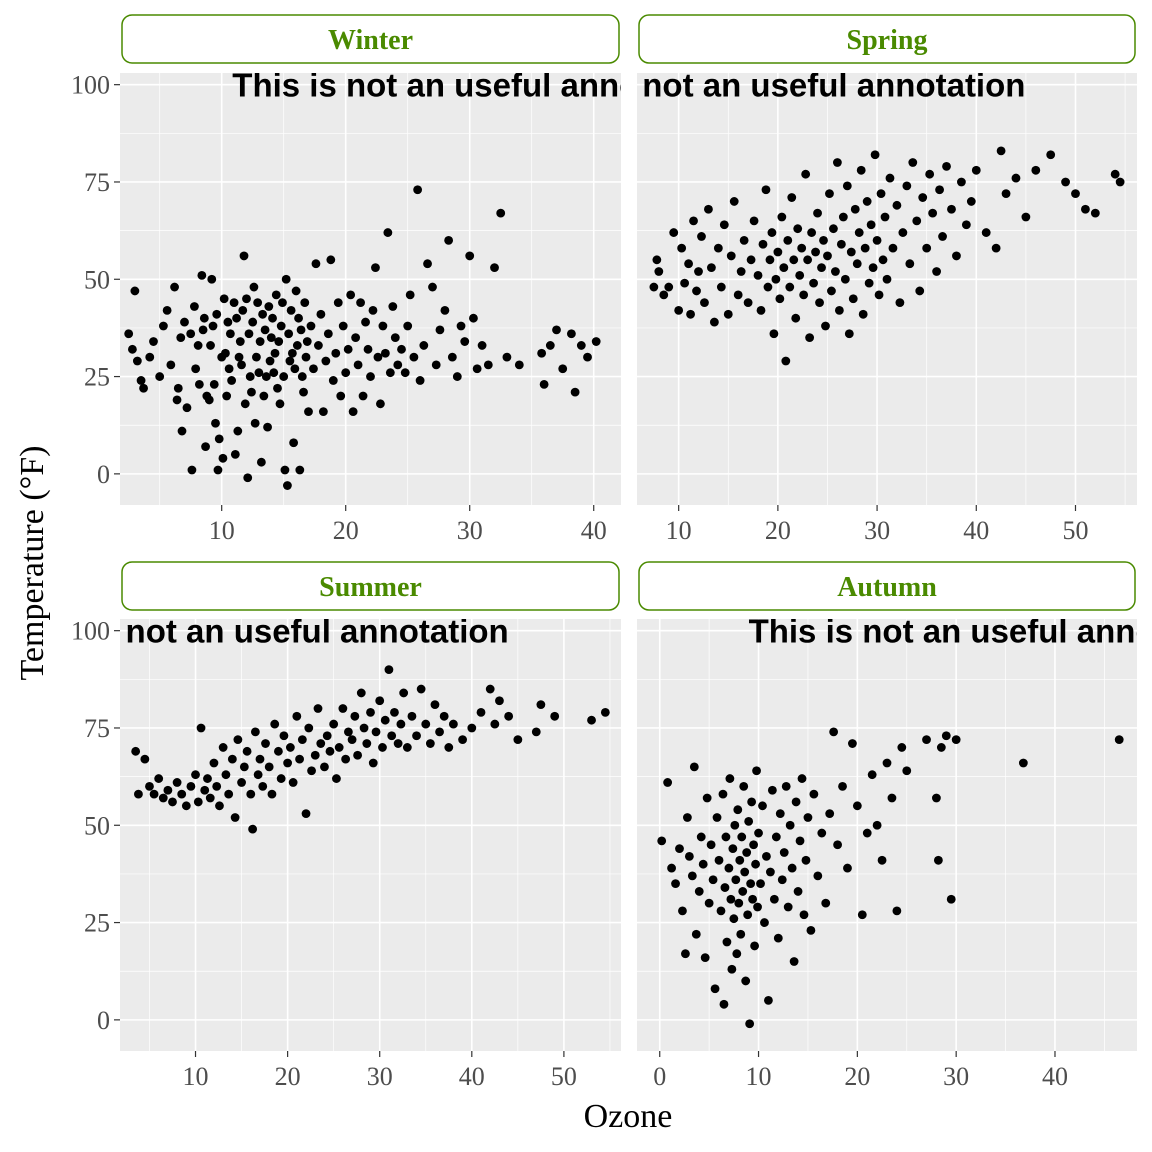 Image resolution: width=1152 pixels, height=1152 pixels. Describe the element at coordinates (288, 1076) in the screenshot. I see `x-tick-label: 20` at that location.